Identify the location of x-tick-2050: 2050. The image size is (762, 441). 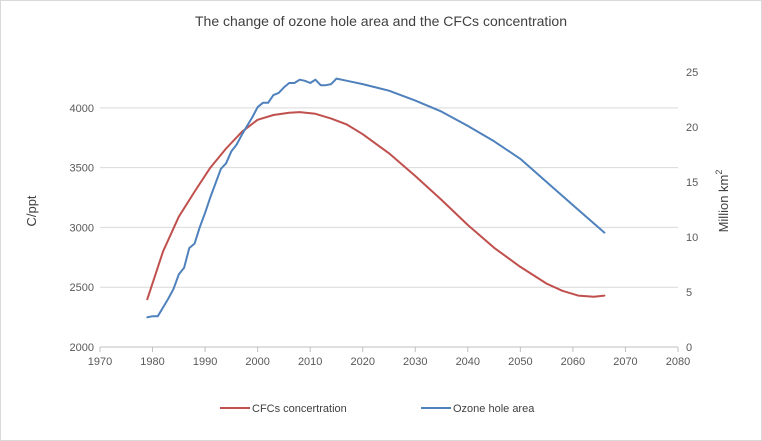
(520, 362).